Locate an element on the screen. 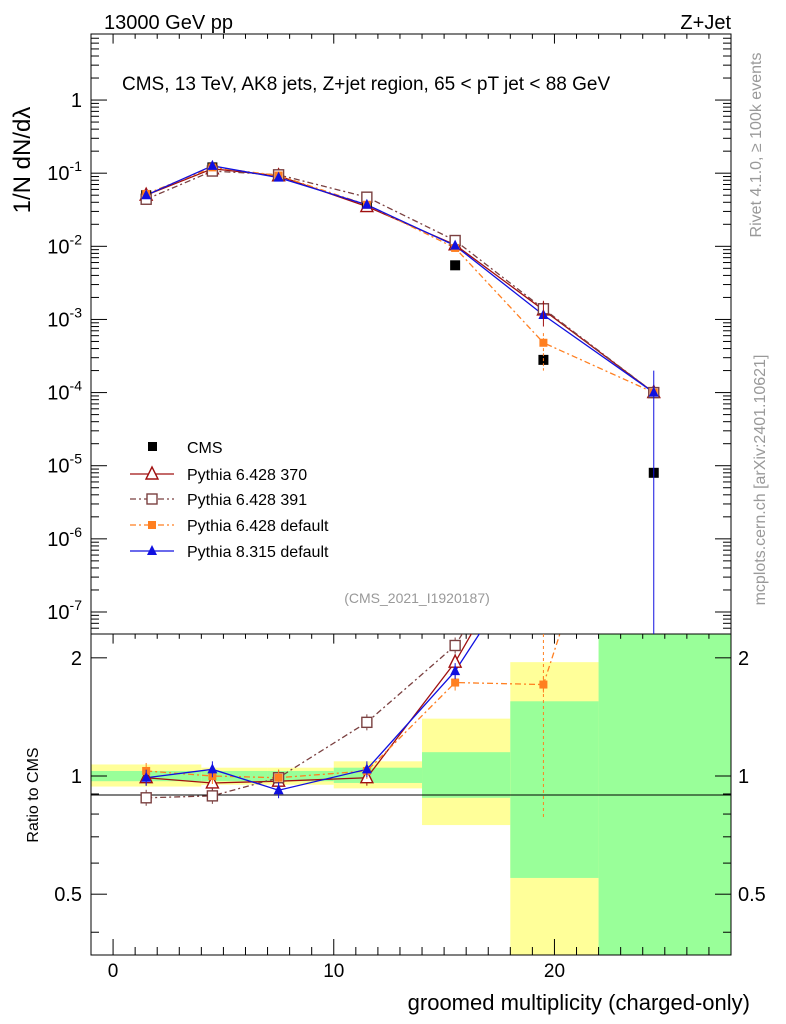 Image resolution: width=786 pixels, height=1024 pixels. ratio-y-axis-label: Ratio to CMS is located at coordinates (33, 794).